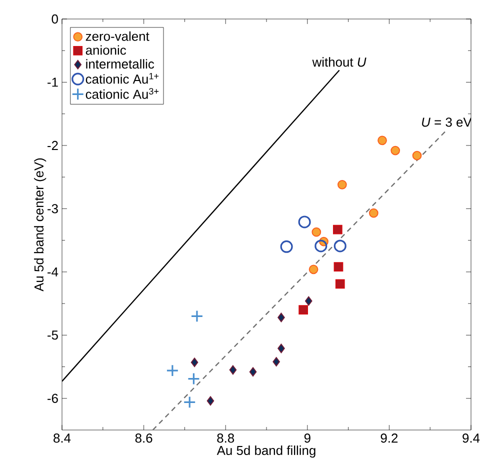  I want to click on y-tick-label: 0, so click(55, 19).